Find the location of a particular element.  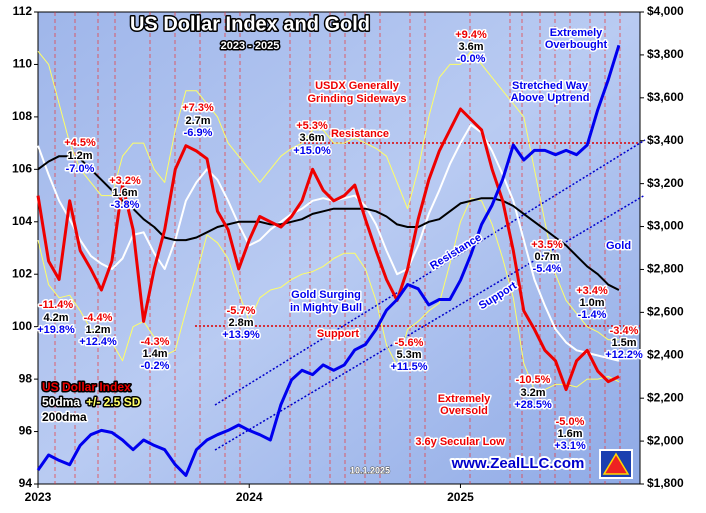

annotation: +3.4% is located at coordinates (592, 291).